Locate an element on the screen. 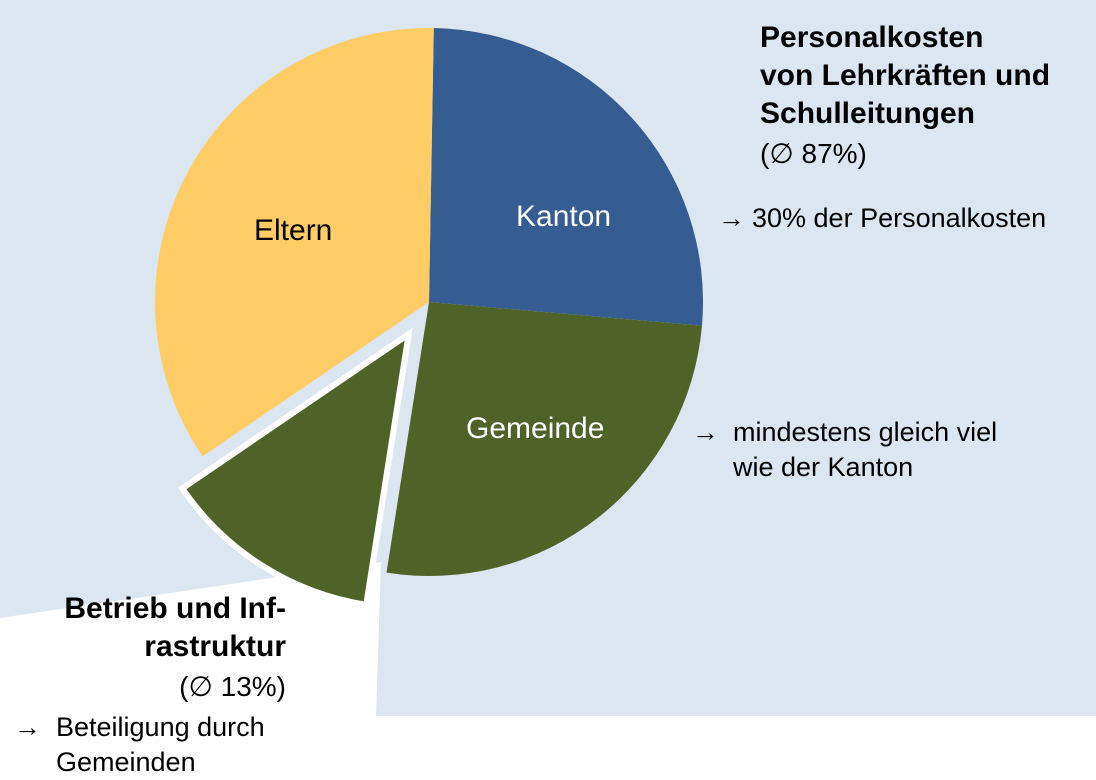 The width and height of the screenshot is (1096, 780). kanton-note: → 30% der Personalkosten is located at coordinates (882, 218).